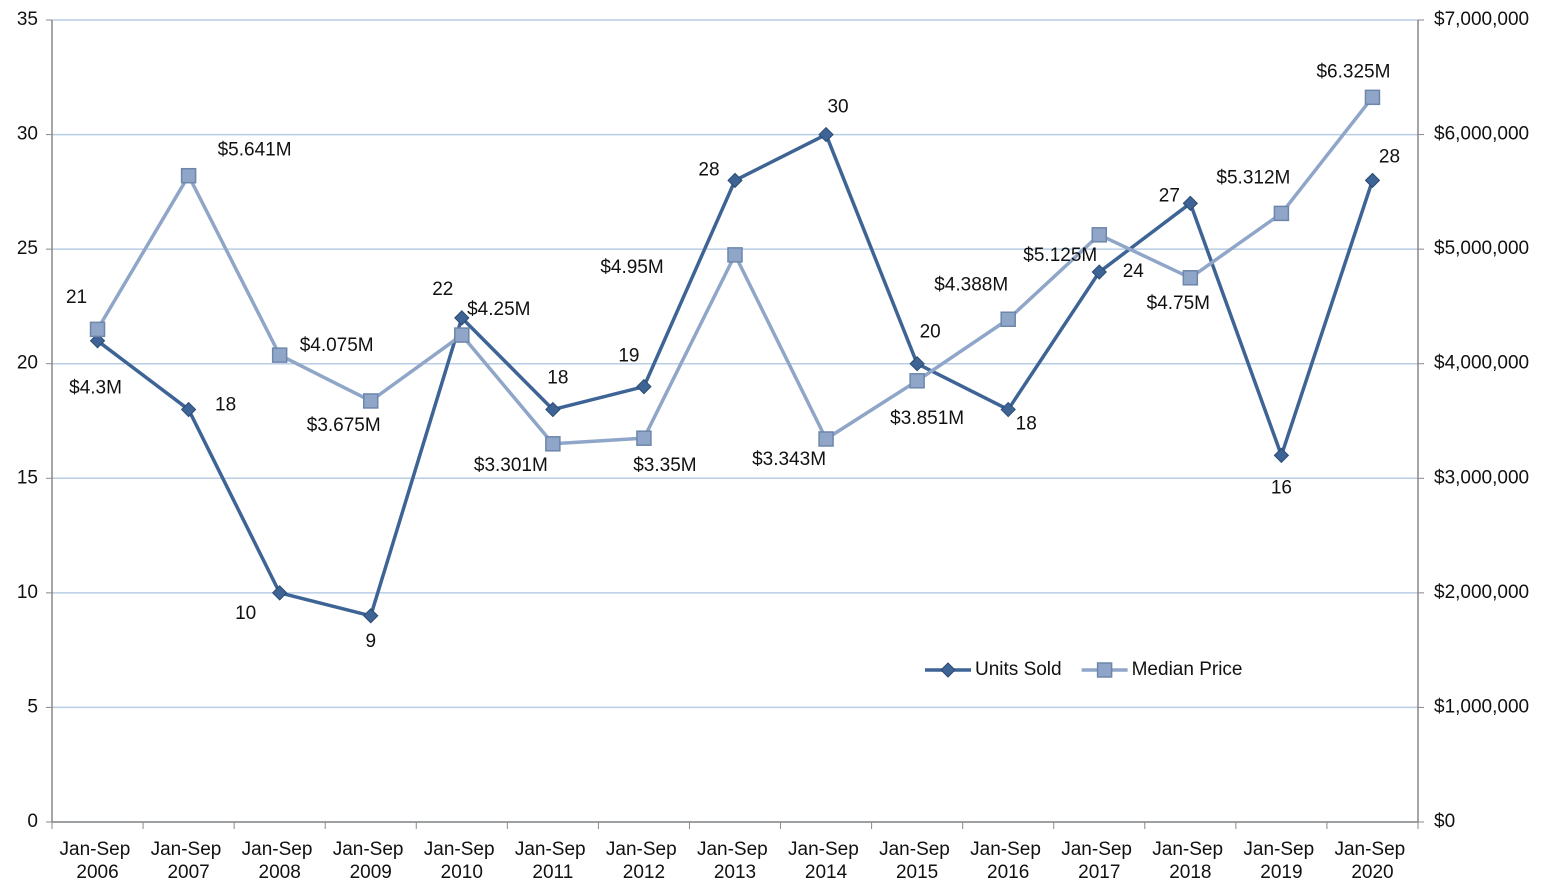 Image resolution: width=1560 pixels, height=886 pixels. I want to click on x-tick-label: Jan-Sep 2010, so click(462, 861).